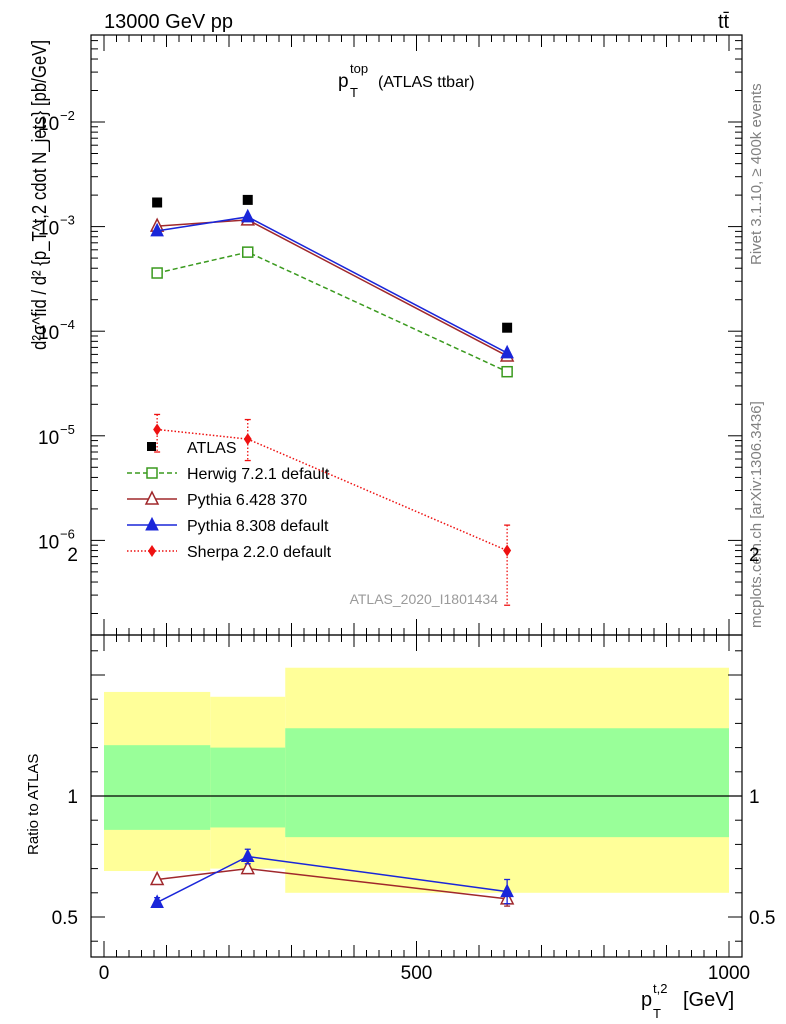  Describe the element at coordinates (247, 500) in the screenshot. I see `legend-label-pythia6: Pythia 6.428 370` at that location.